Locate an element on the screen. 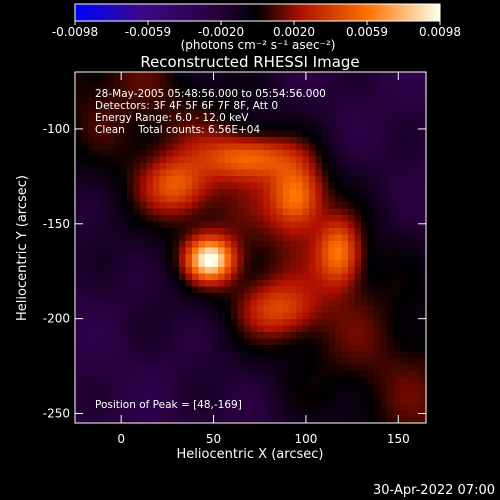 Image resolution: width=500 pixels, height=500 pixels. info-detectors: Detectors: 3F 4F 5F 6F 7F 8F, Att 0 is located at coordinates (186, 106).